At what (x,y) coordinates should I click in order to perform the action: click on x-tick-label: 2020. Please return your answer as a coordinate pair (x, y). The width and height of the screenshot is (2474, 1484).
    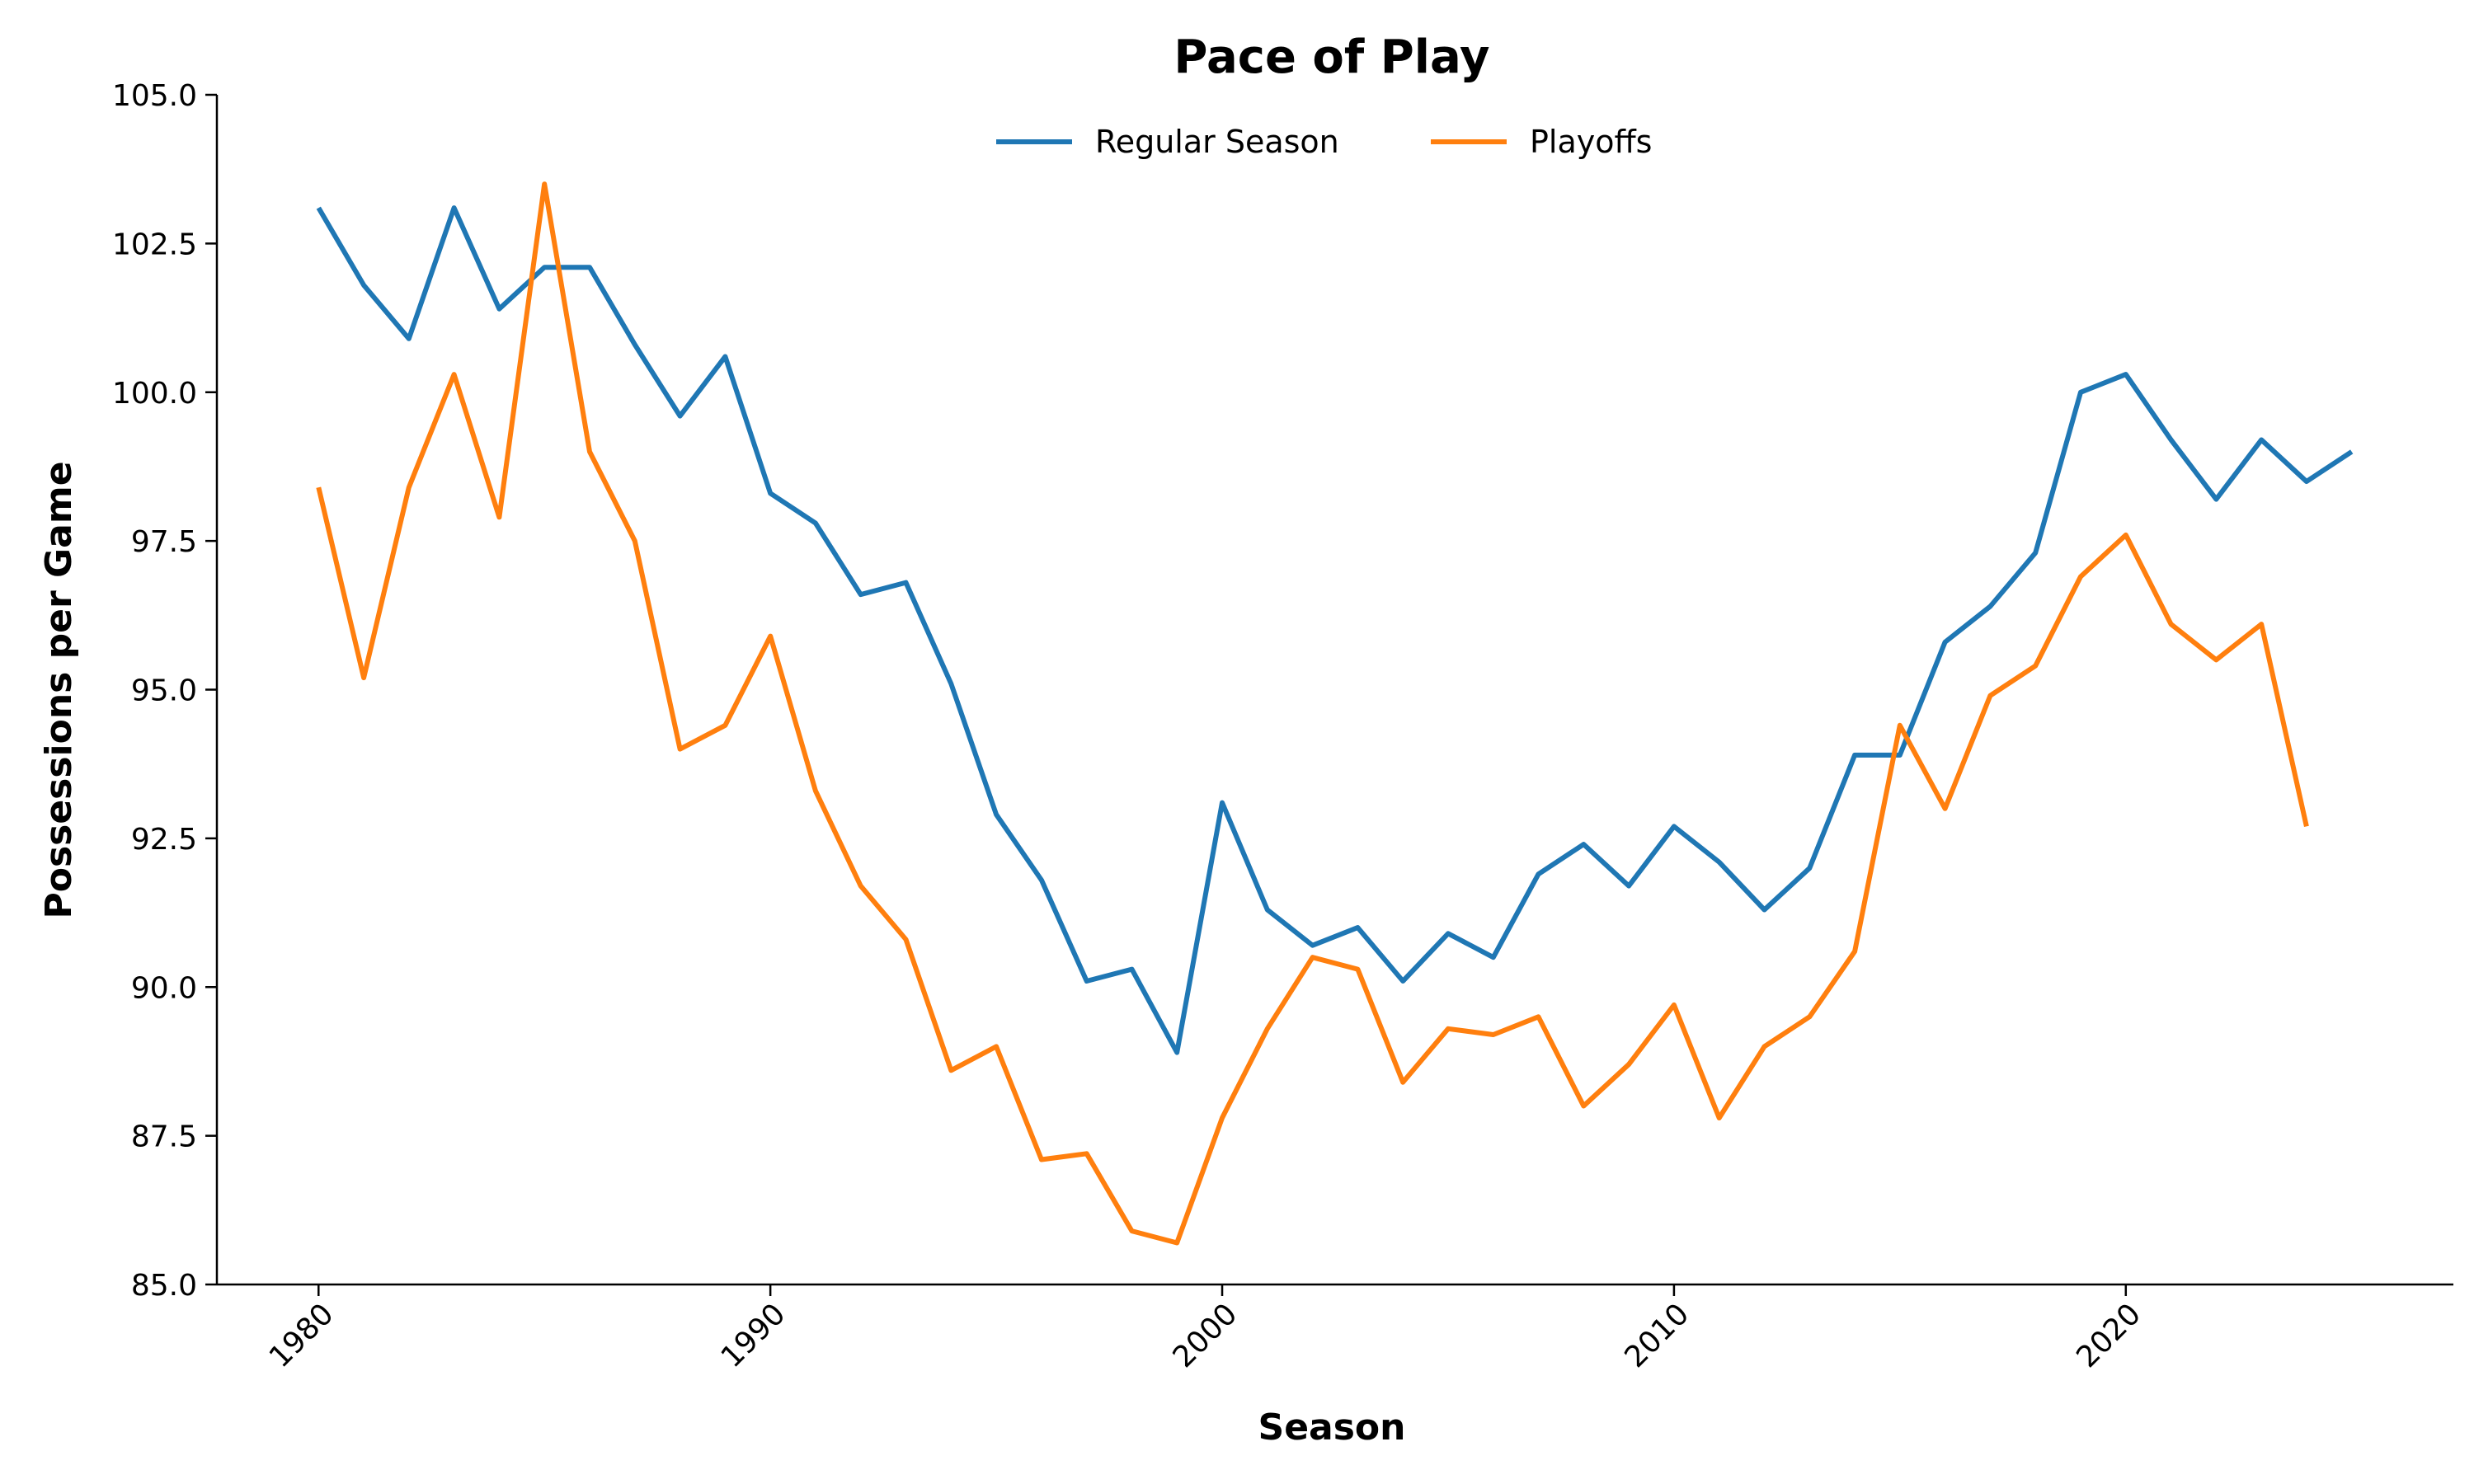
    Looking at the image, I should click on (2108, 1335).